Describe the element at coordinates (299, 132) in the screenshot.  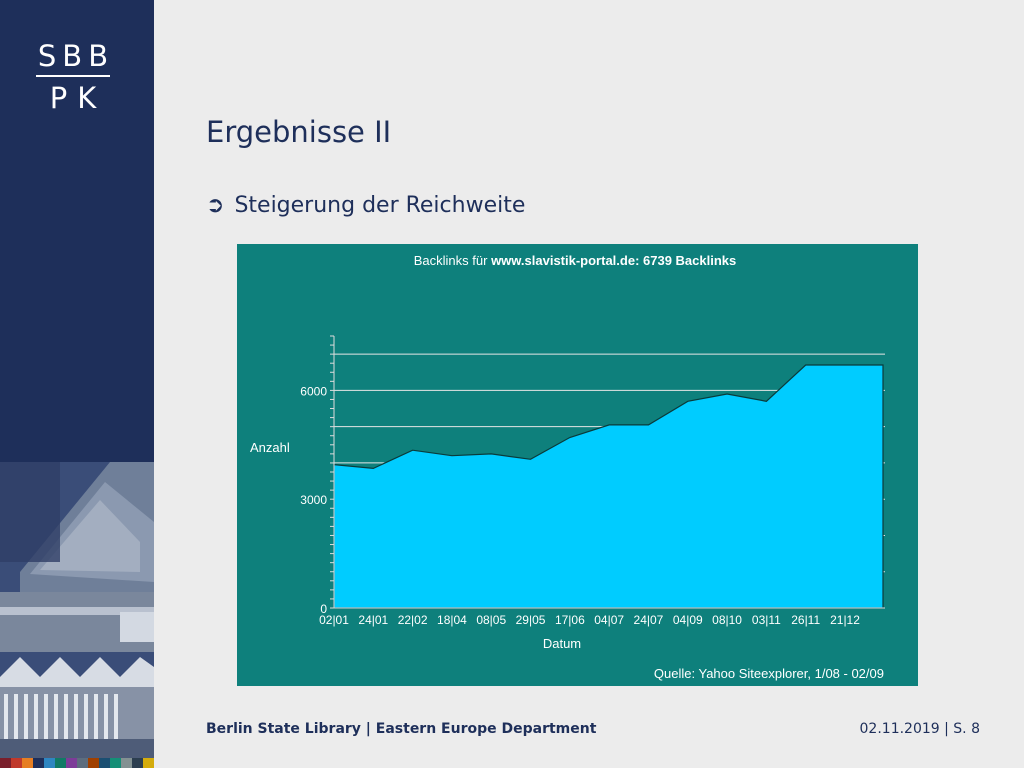
I see `slide-title: Ergebnisse II` at that location.